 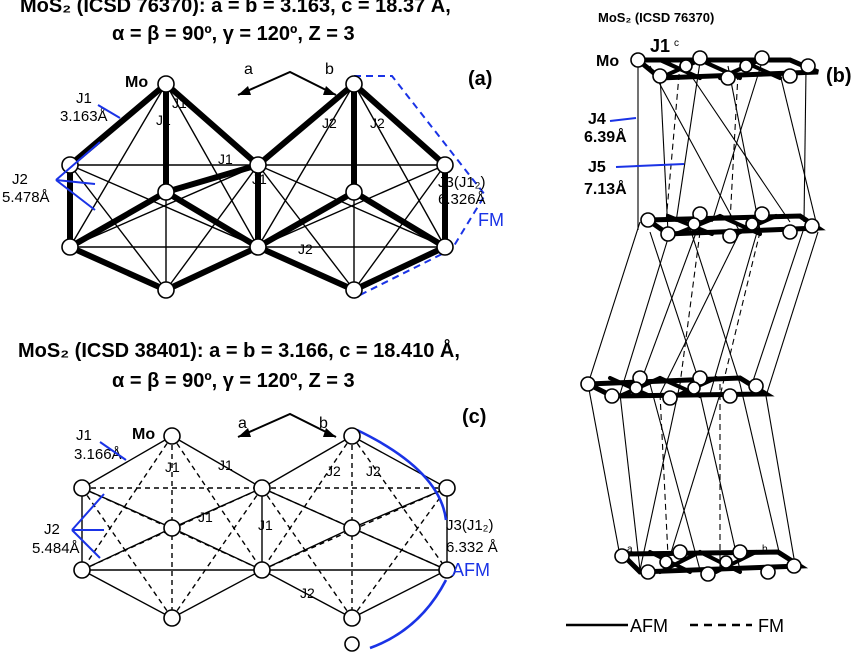 I want to click on panel-b-j4-arrow, so click(x=623, y=119).